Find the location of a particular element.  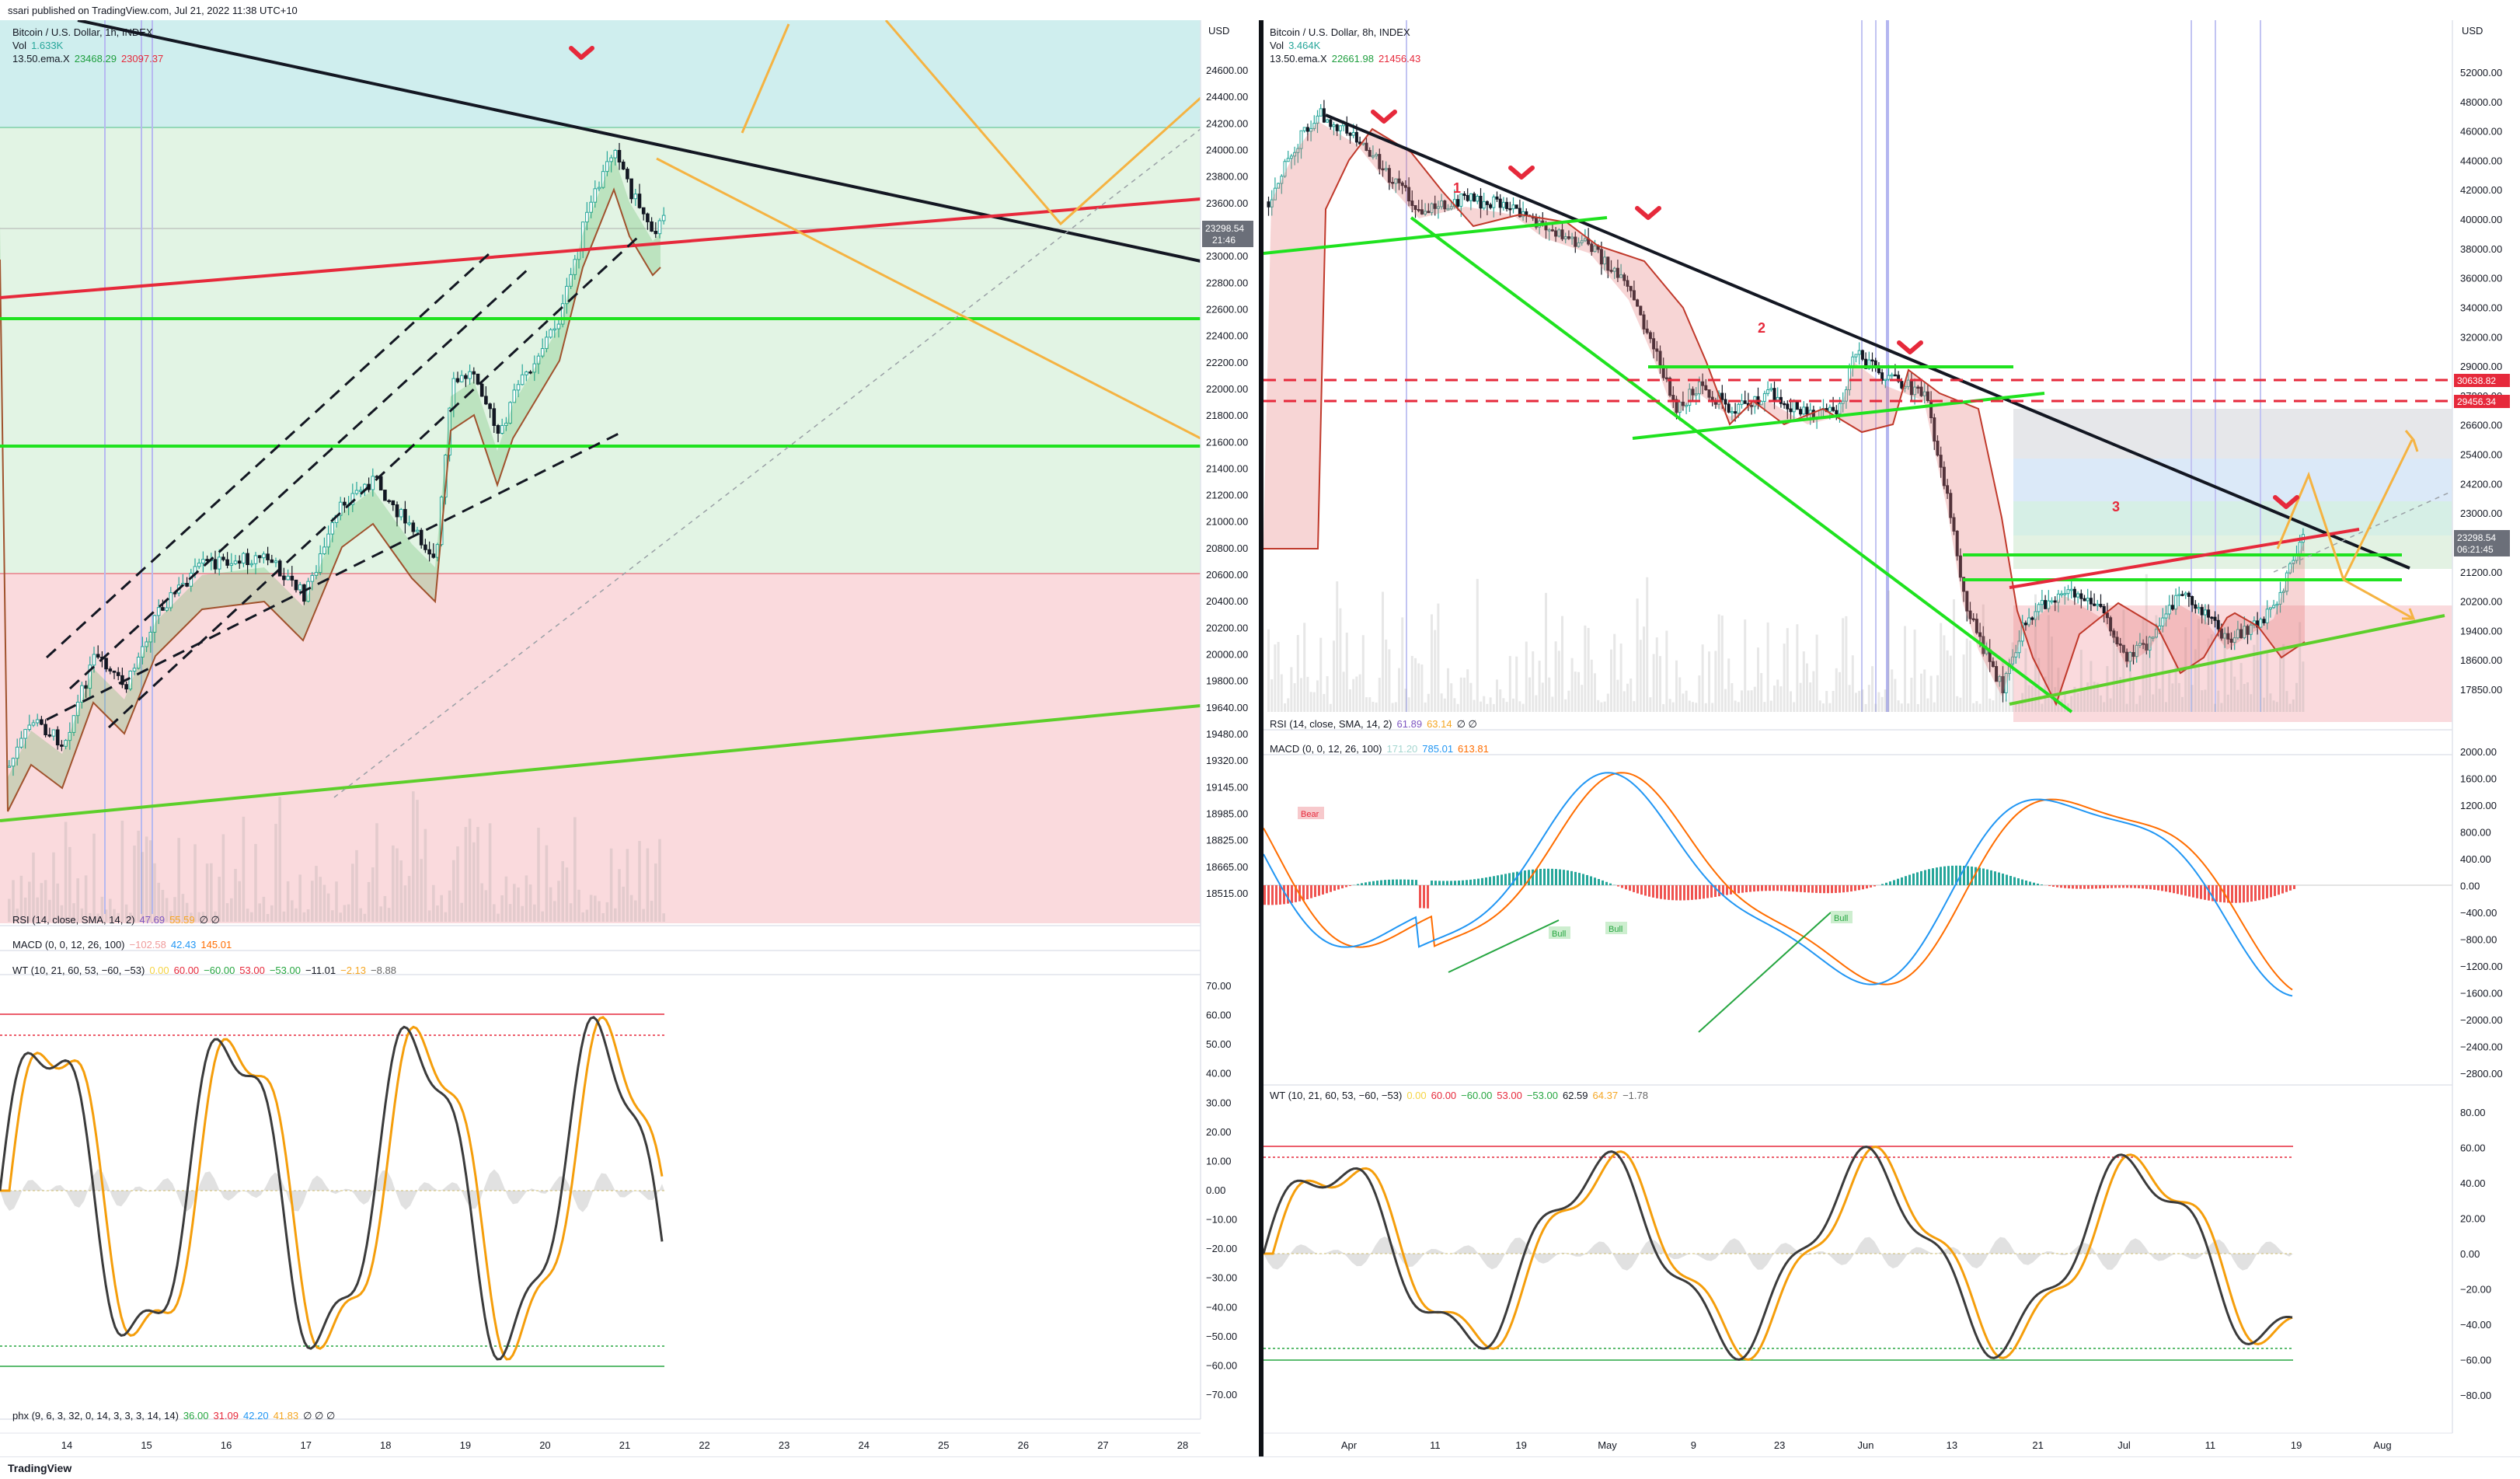

price-tag-value: 23298.54 is located at coordinates (2476, 537).